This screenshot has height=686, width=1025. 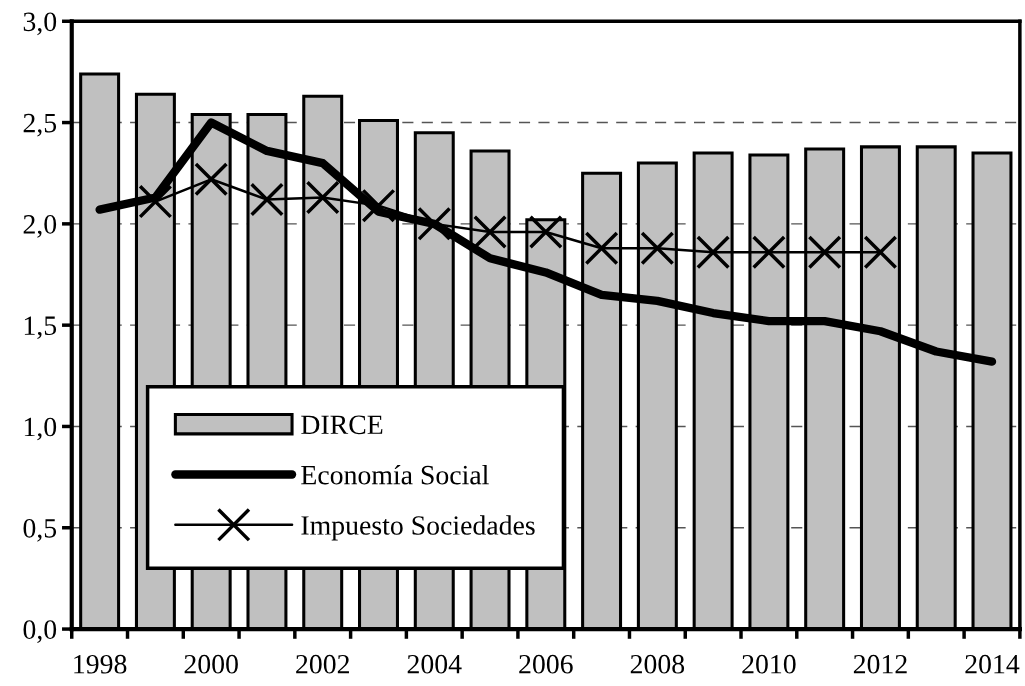 I want to click on legend-label: Impuesto Sociedades, so click(x=418, y=528).